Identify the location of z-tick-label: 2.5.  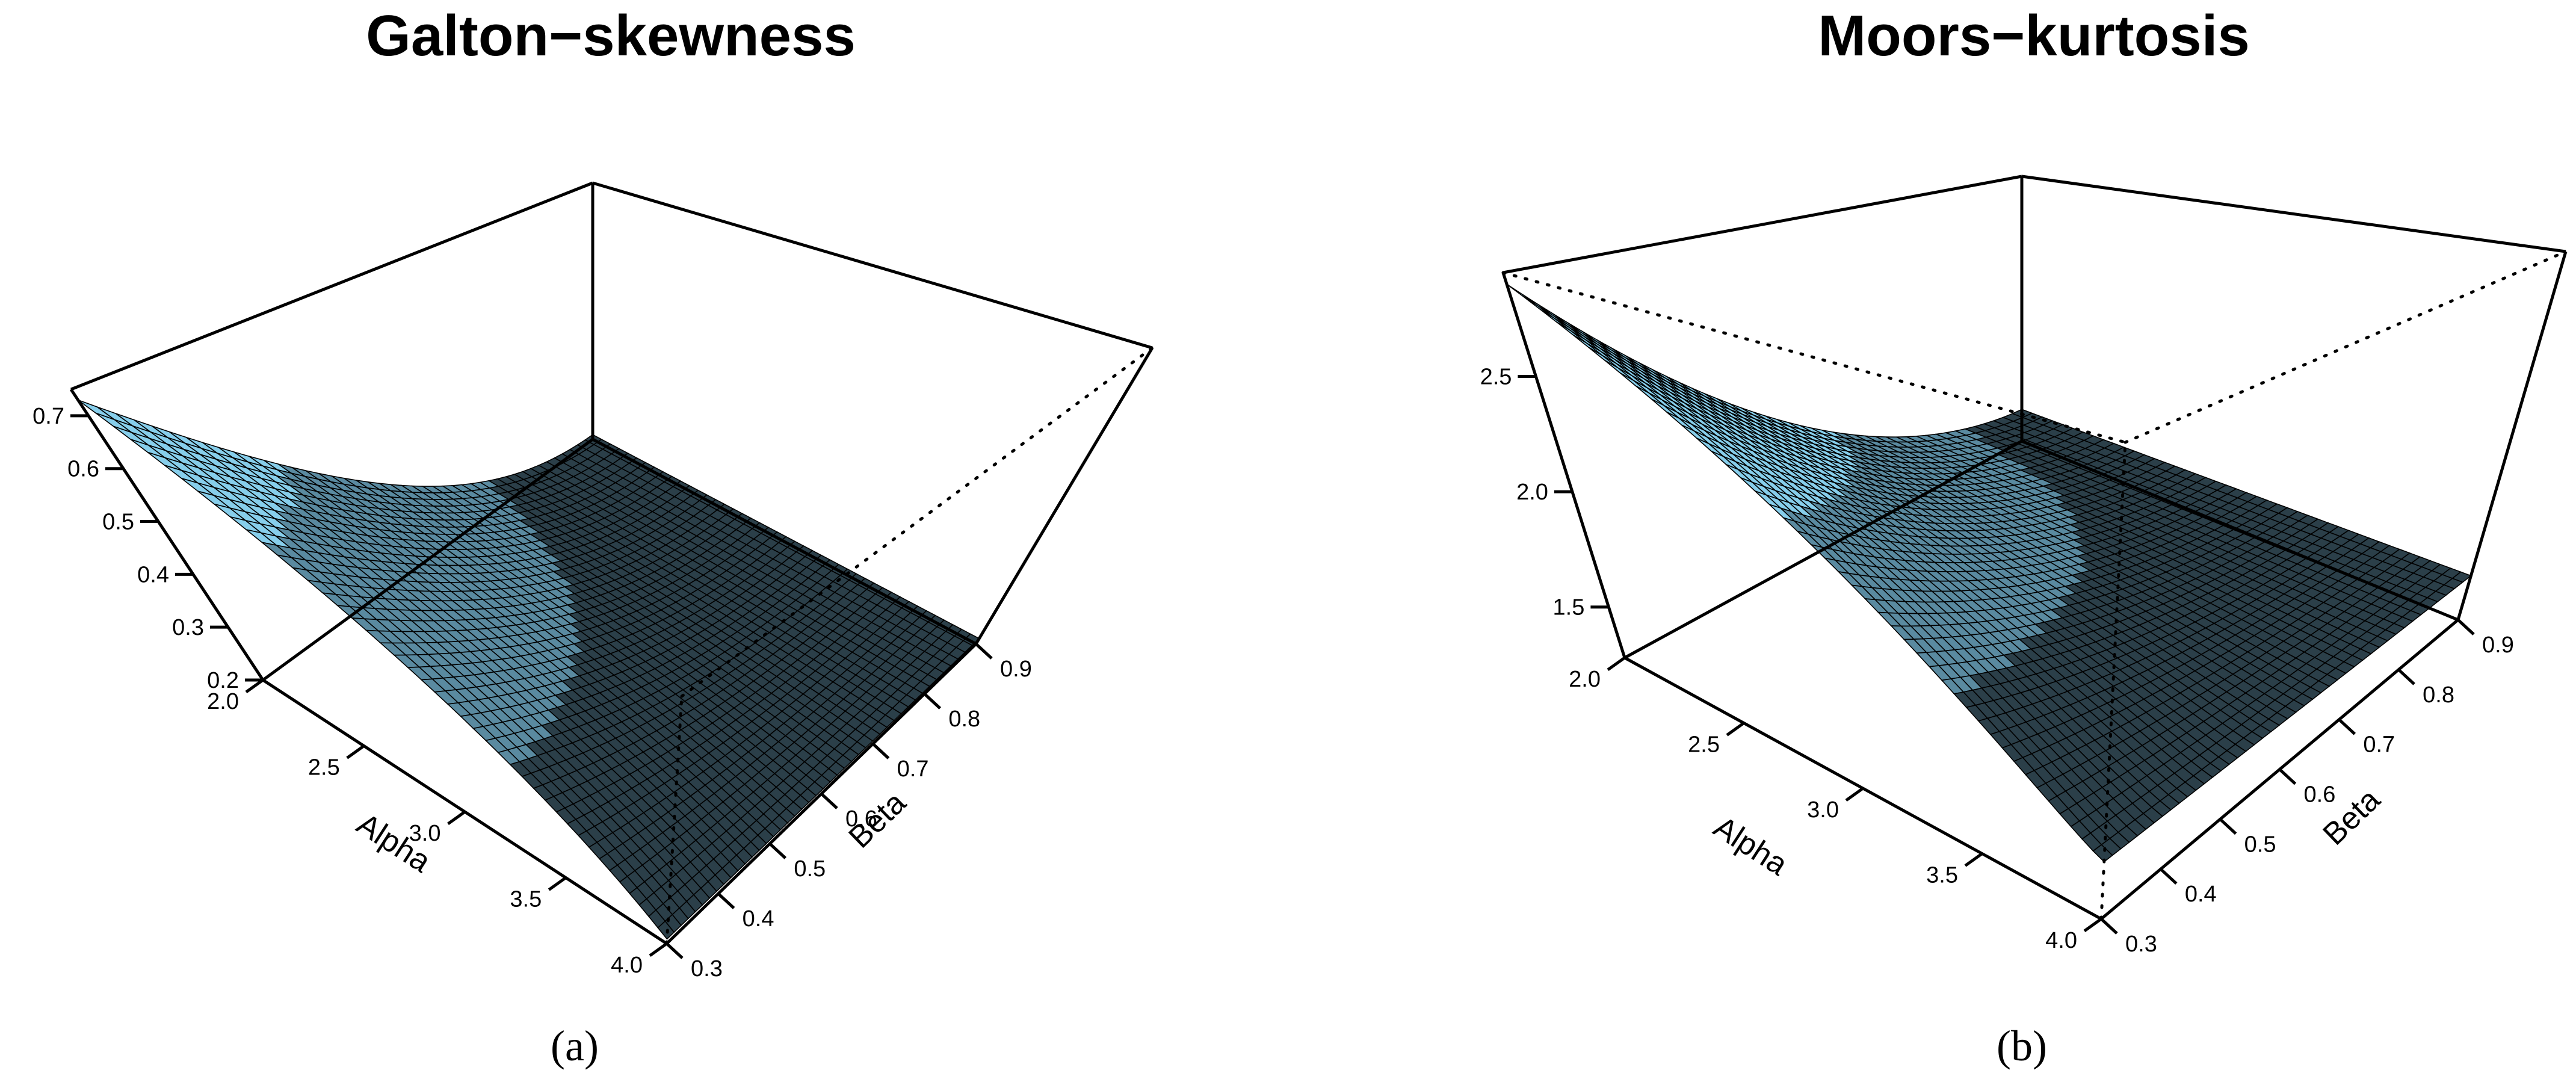
(1496, 376).